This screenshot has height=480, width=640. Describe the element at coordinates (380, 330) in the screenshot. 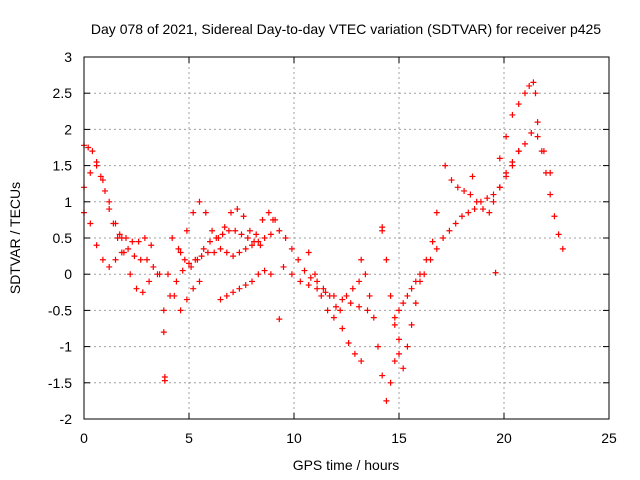

I see `series-arc-m` at that location.